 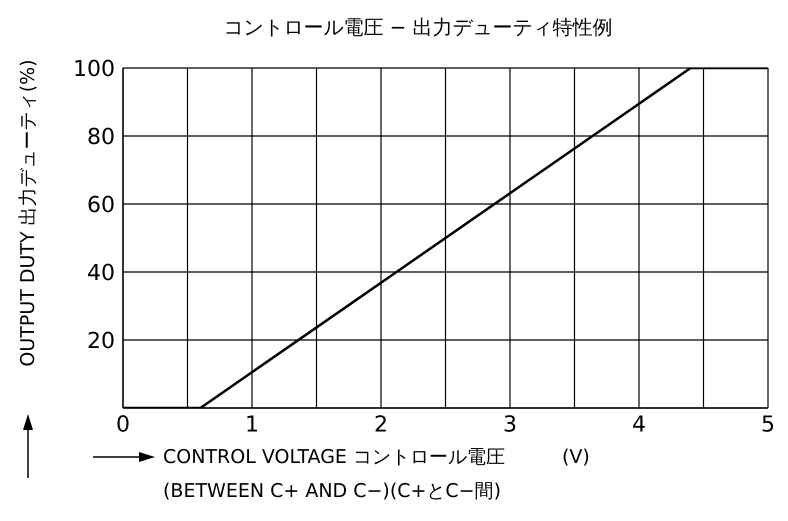 What do you see at coordinates (94, 69) in the screenshot?
I see `y-tick-label: 100` at bounding box center [94, 69].